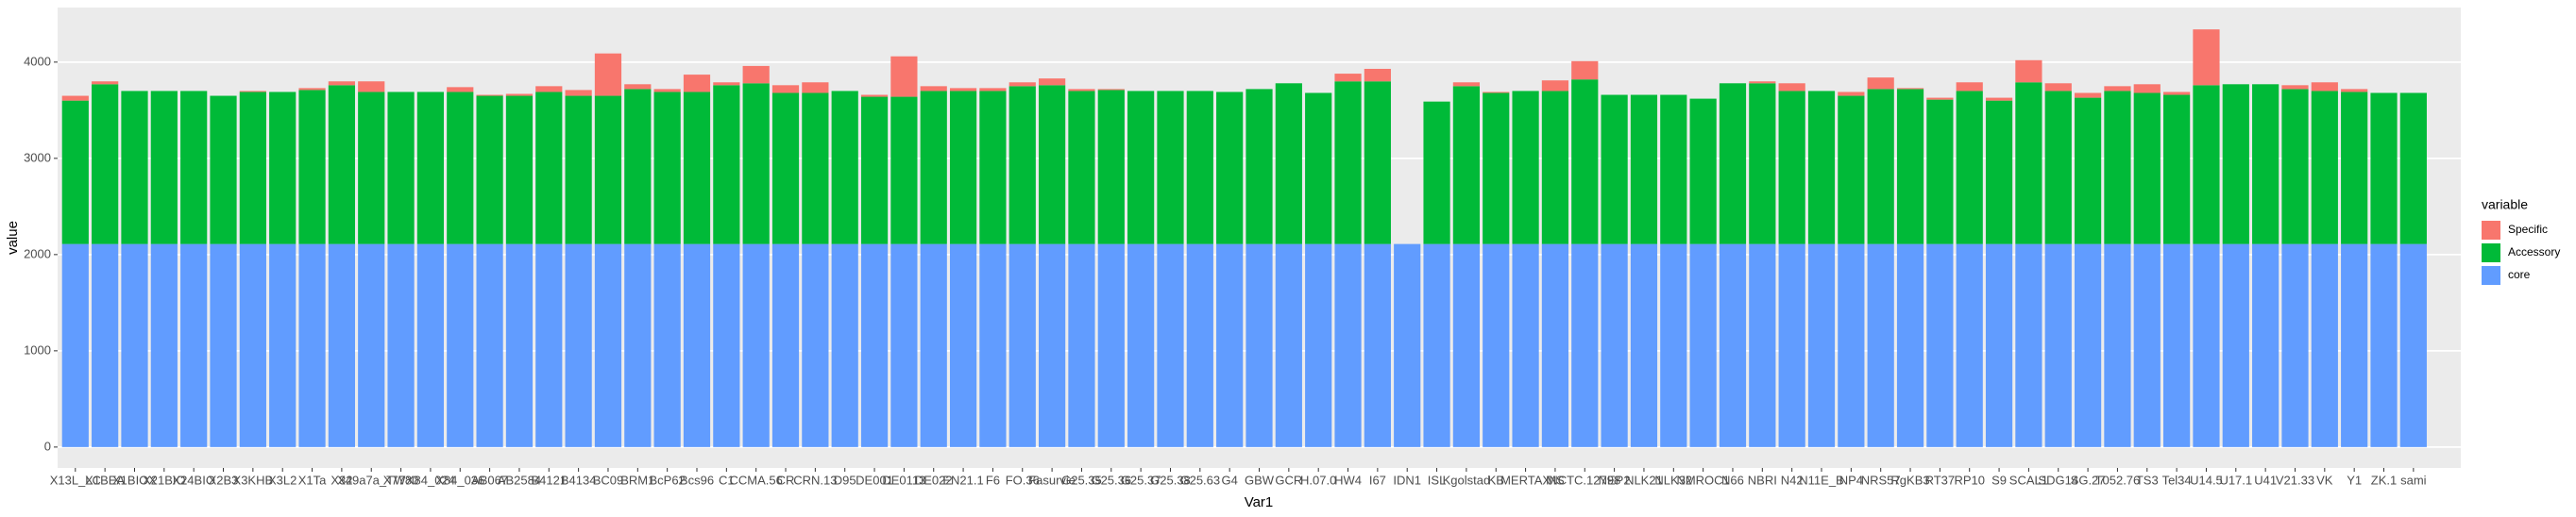 The image size is (2576, 517). Describe the element at coordinates (1377, 480) in the screenshot. I see `x-tick-label: I67` at that location.